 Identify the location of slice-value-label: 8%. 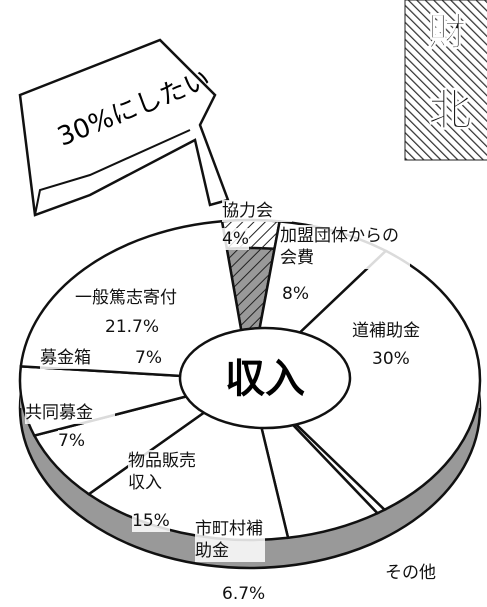
(295, 294).